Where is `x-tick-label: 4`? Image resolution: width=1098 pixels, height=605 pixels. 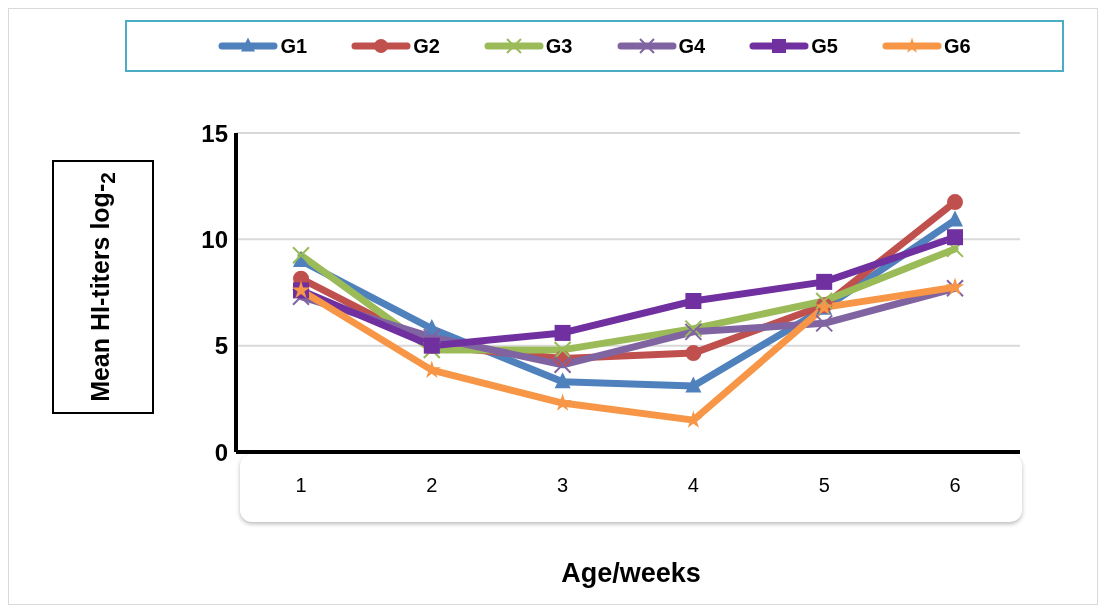 x-tick-label: 4 is located at coordinates (693, 485).